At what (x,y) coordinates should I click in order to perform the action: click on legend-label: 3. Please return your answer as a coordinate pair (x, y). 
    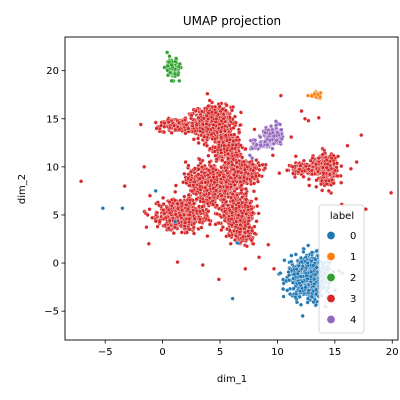
    Looking at the image, I should click on (353, 299).